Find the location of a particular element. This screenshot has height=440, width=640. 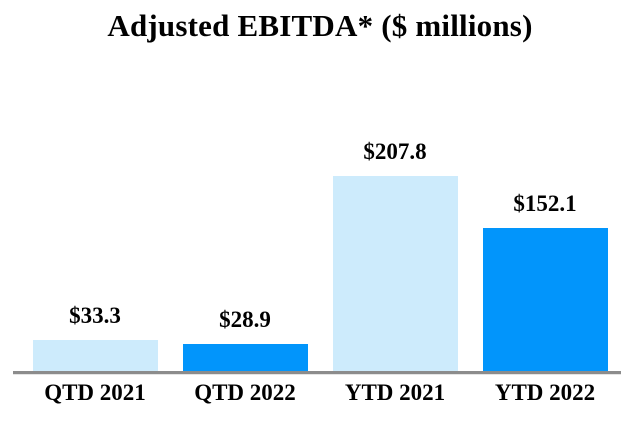

bar-value-label: $33.3 is located at coordinates (95, 315).